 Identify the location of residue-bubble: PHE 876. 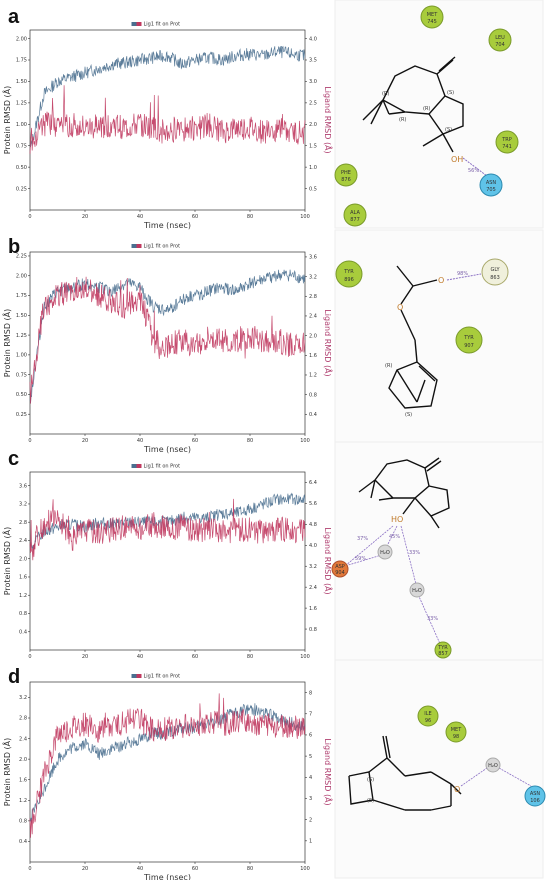
(346, 175).